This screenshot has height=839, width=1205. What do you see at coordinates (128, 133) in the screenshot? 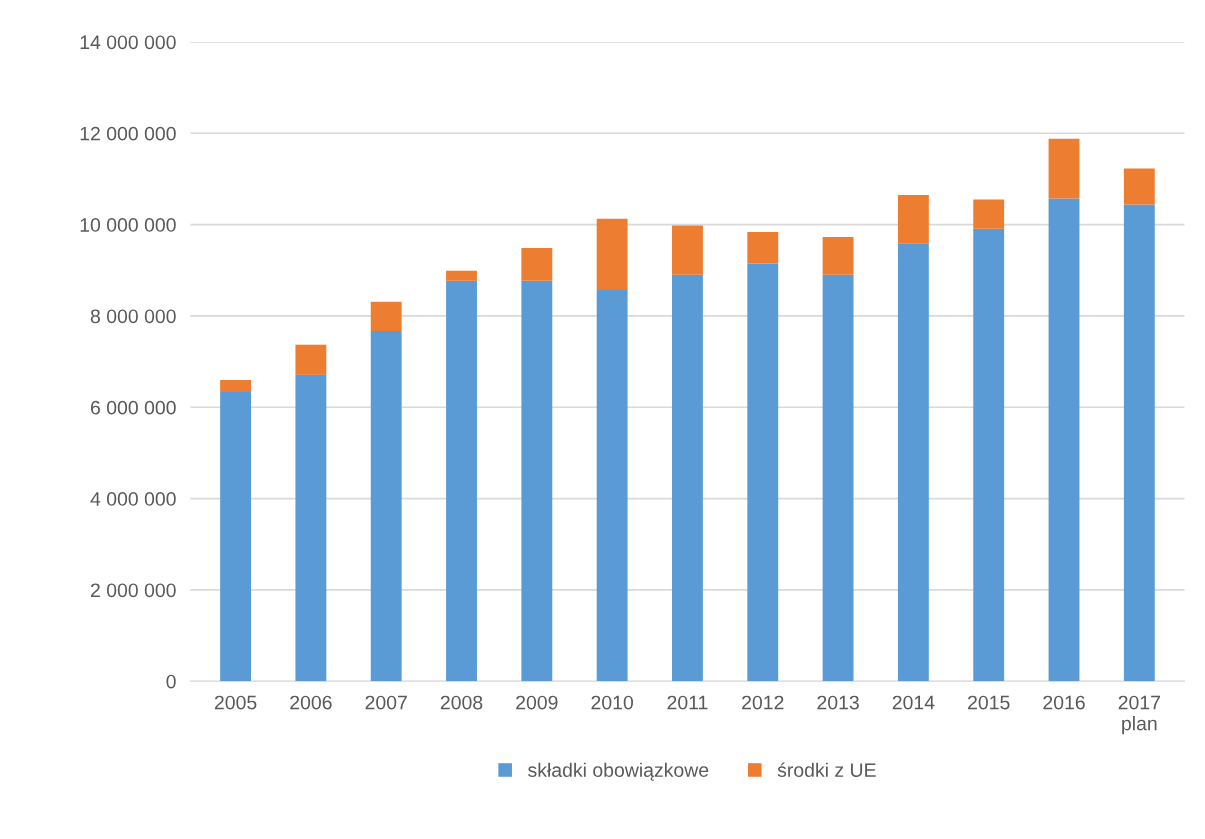
I see `y-tick-label: 12 000 000` at bounding box center [128, 133].